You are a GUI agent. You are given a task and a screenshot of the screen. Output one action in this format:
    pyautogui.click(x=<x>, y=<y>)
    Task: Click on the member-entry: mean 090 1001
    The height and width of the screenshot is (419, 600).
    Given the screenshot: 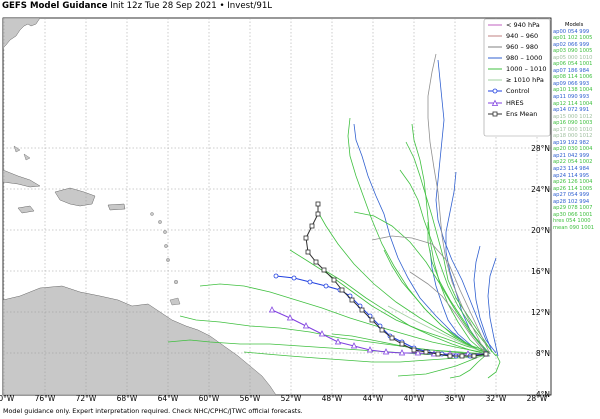 What is the action you would take?
    pyautogui.click(x=574, y=227)
    